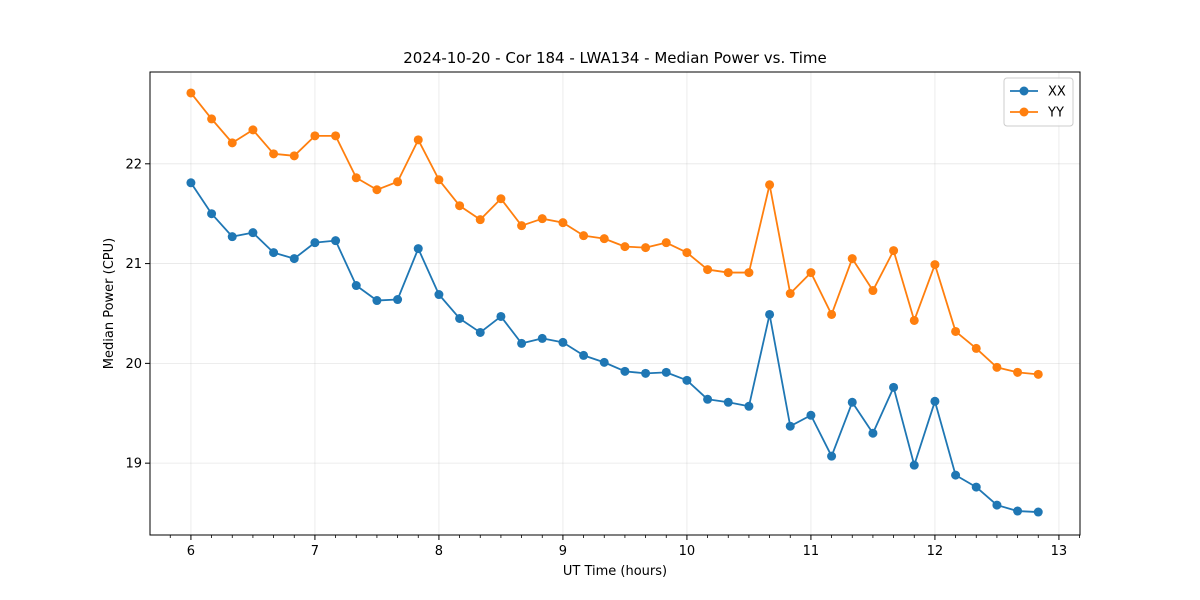  Describe the element at coordinates (191, 551) in the screenshot. I see `x-tick-label: 6` at that location.